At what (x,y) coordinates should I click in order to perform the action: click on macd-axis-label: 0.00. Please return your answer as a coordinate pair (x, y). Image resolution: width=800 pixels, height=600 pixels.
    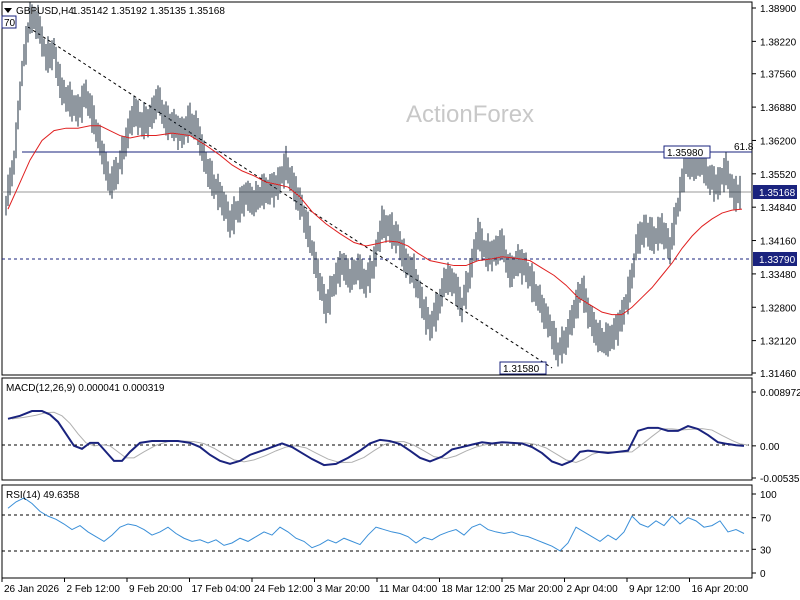
    Looking at the image, I should click on (770, 447).